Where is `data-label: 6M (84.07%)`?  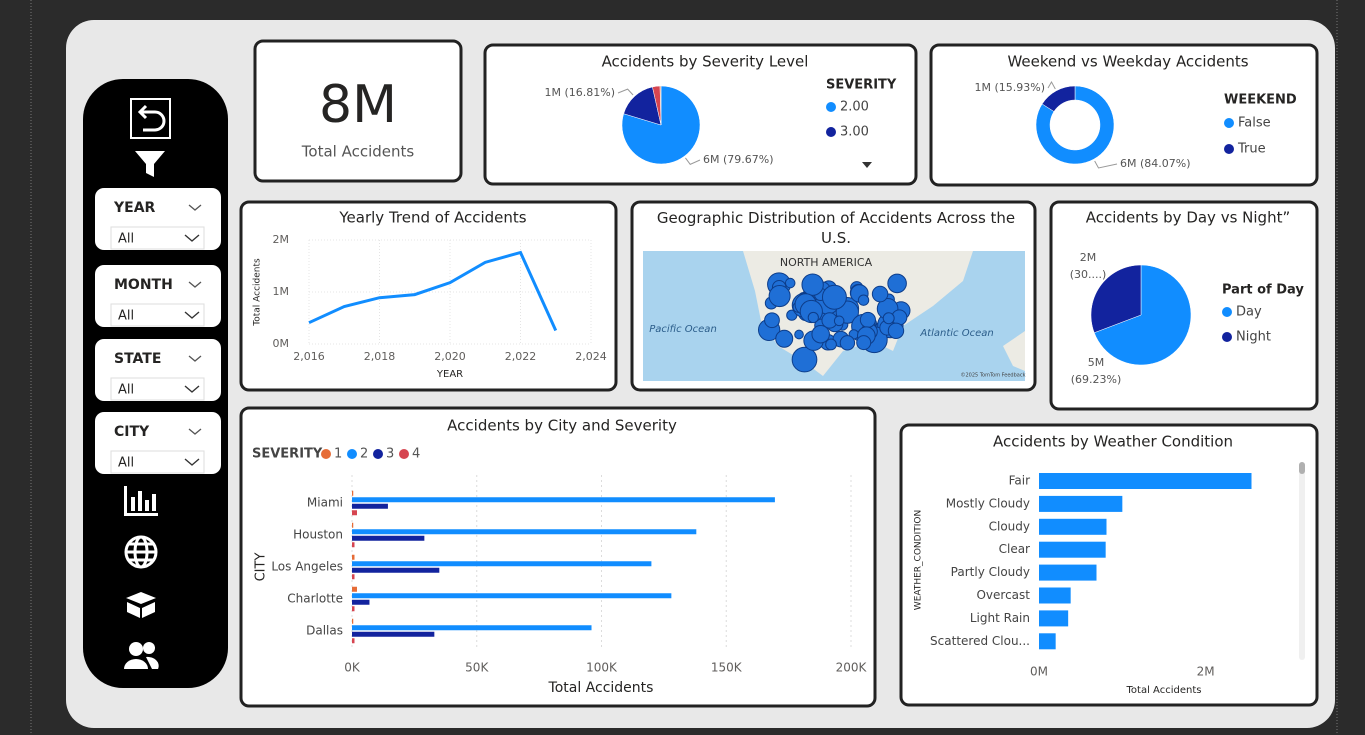
data-label: 6M (84.07%) is located at coordinates (1155, 163).